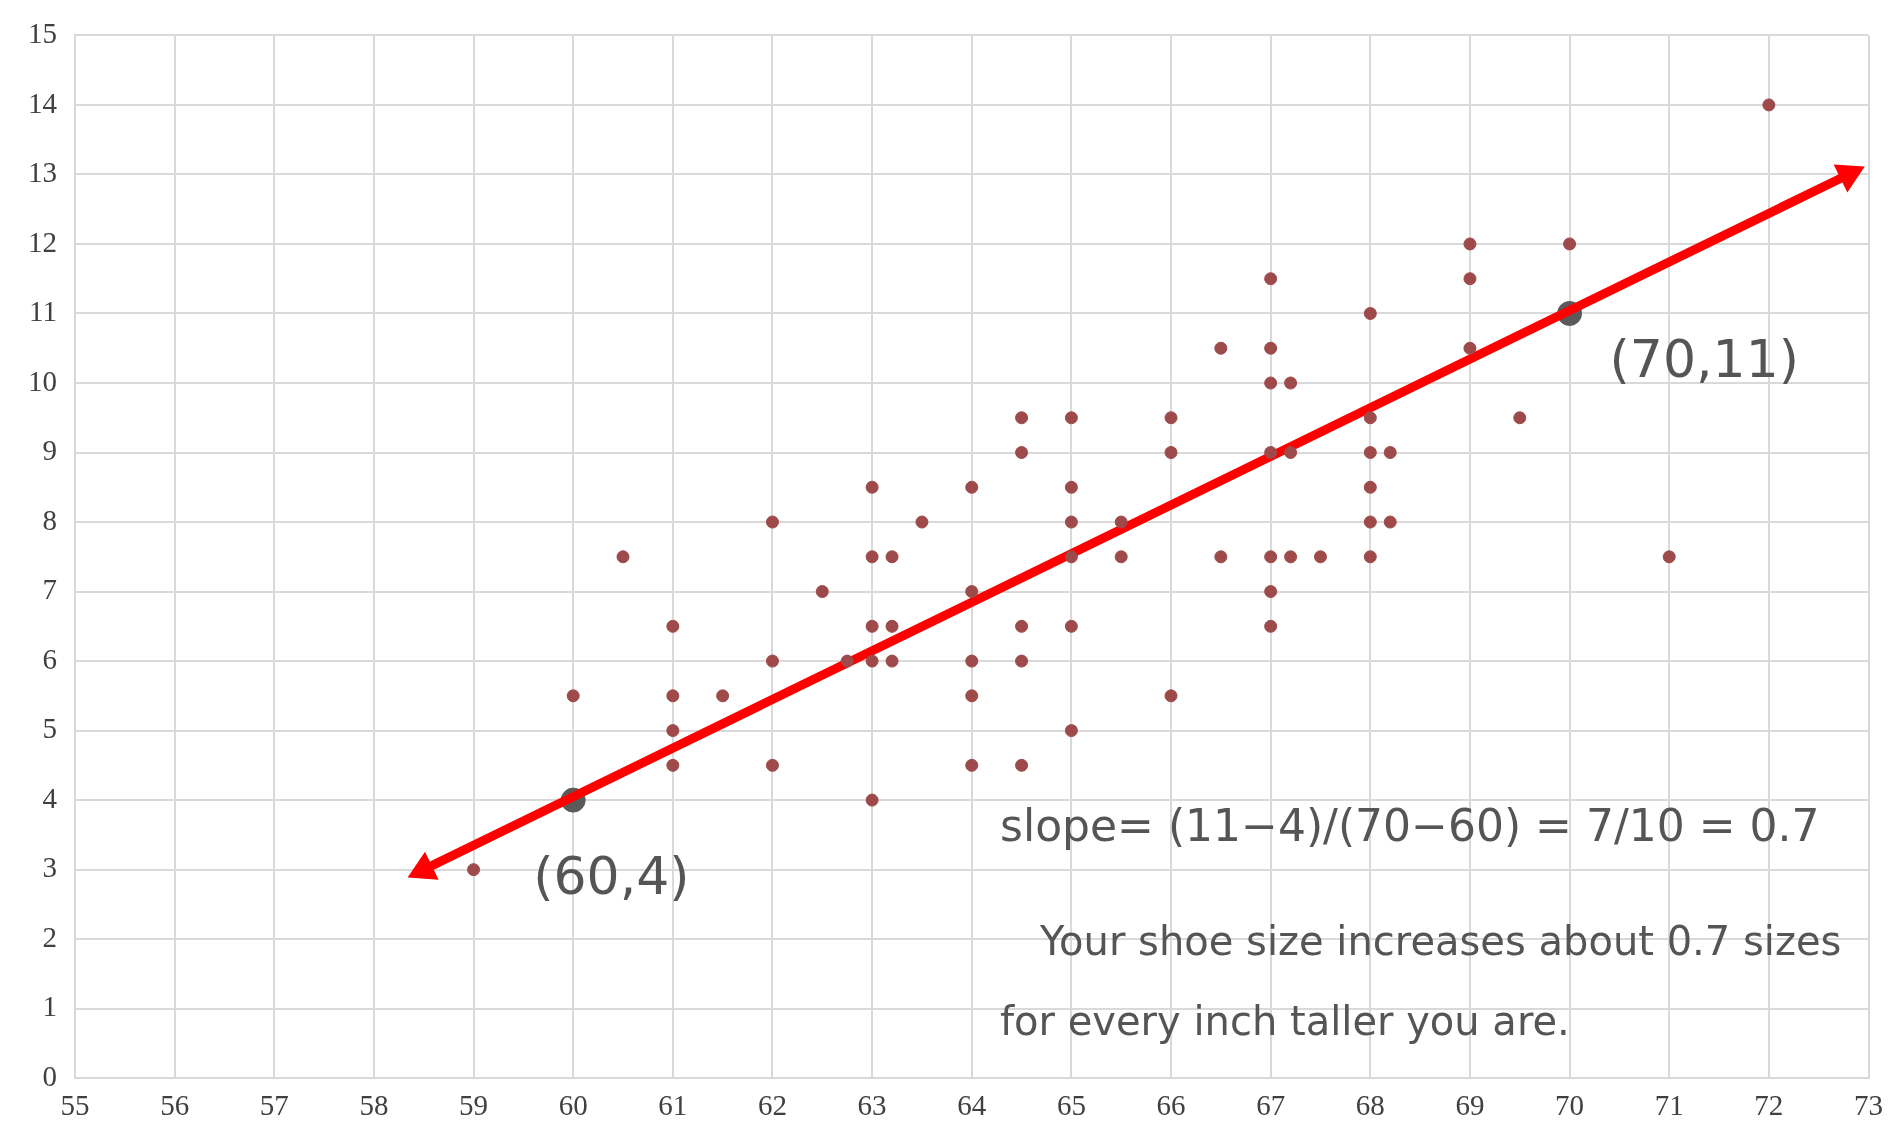 Image resolution: width=1895 pixels, height=1141 pixels. Describe the element at coordinates (1470, 1105) in the screenshot. I see `x-tick-label: 69` at that location.